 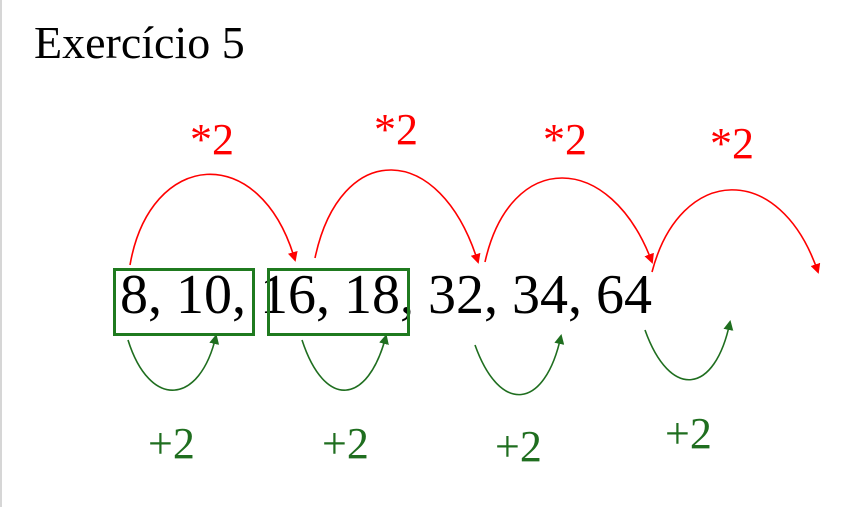 I want to click on multiply-label-2: *2, so click(x=396, y=129).